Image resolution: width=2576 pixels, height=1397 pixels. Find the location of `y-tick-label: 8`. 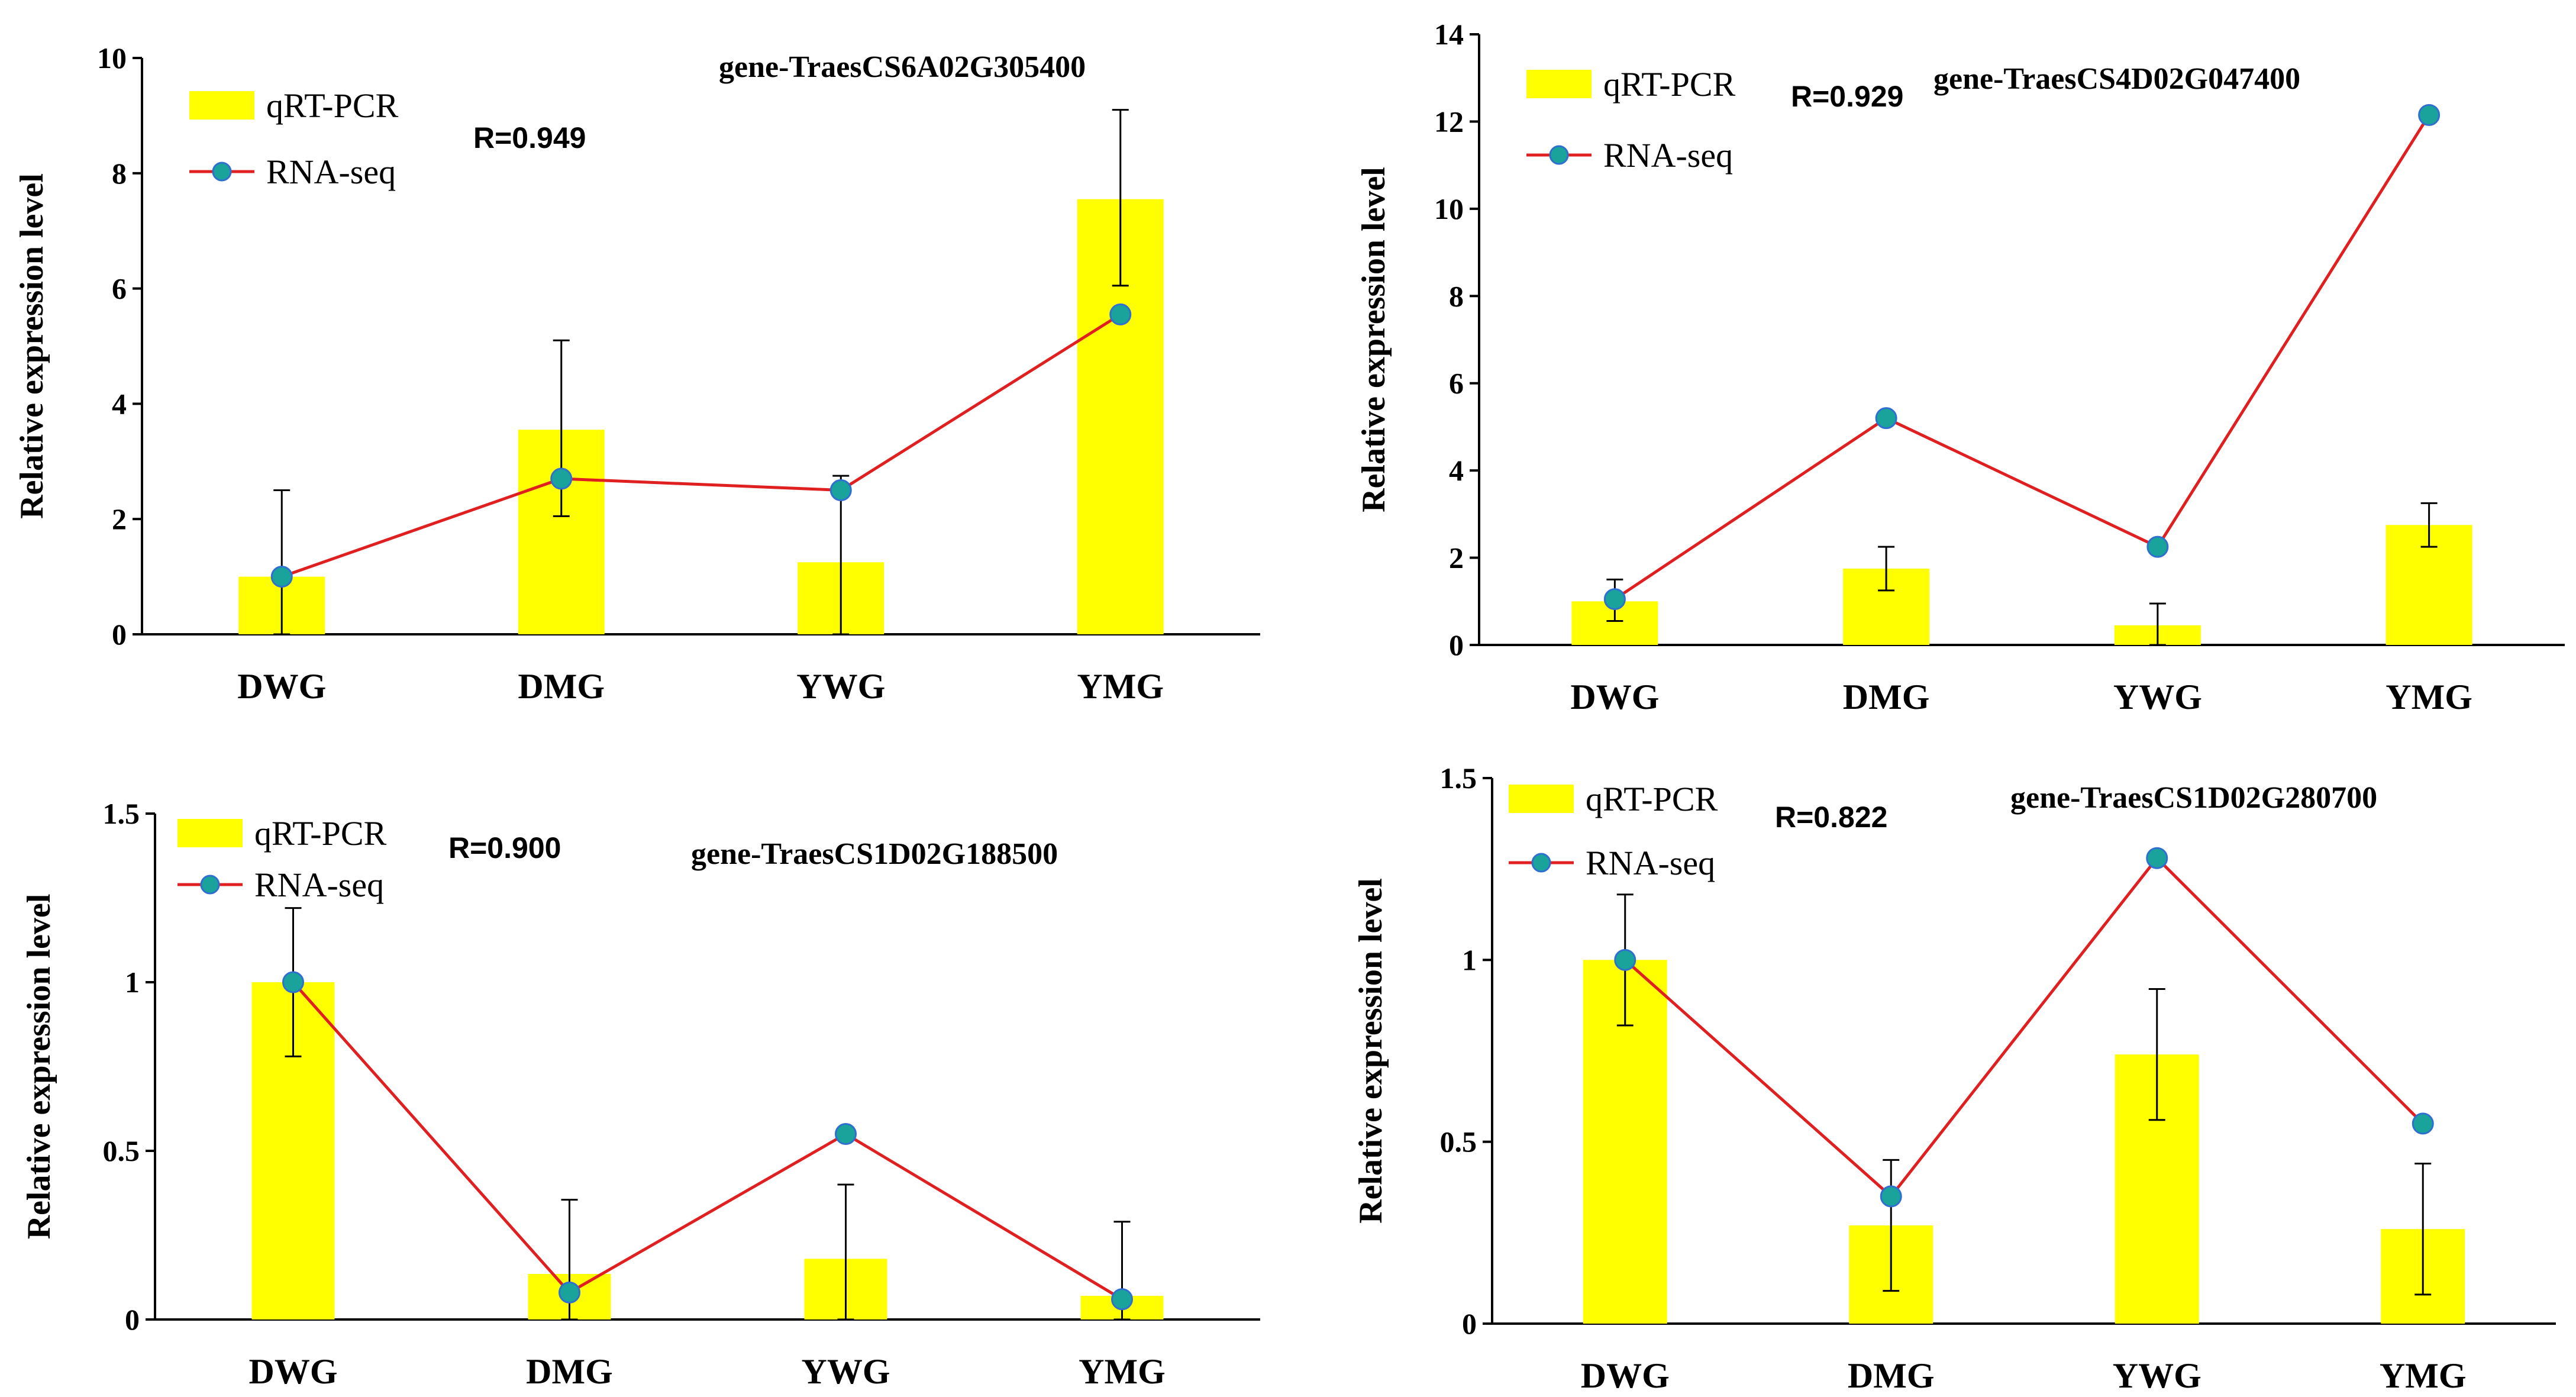

y-tick-label: 8 is located at coordinates (119, 173).